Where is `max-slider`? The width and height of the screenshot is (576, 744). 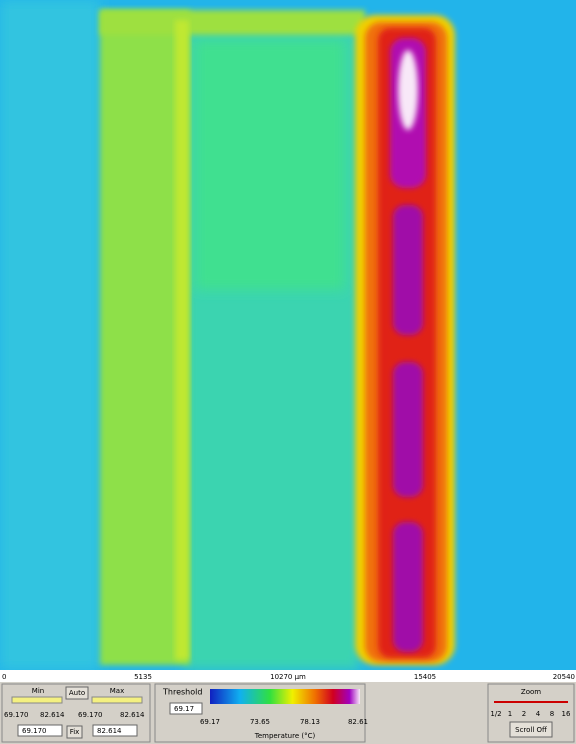 max-slider is located at coordinates (117, 700).